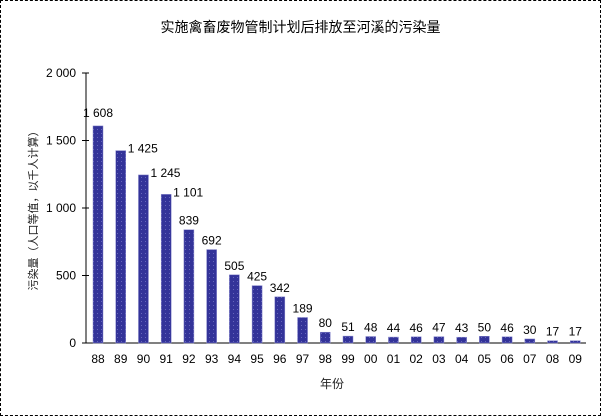 This screenshot has height=416, width=601. Describe the element at coordinates (98, 359) in the screenshot. I see `x-tick-label: 88` at that location.